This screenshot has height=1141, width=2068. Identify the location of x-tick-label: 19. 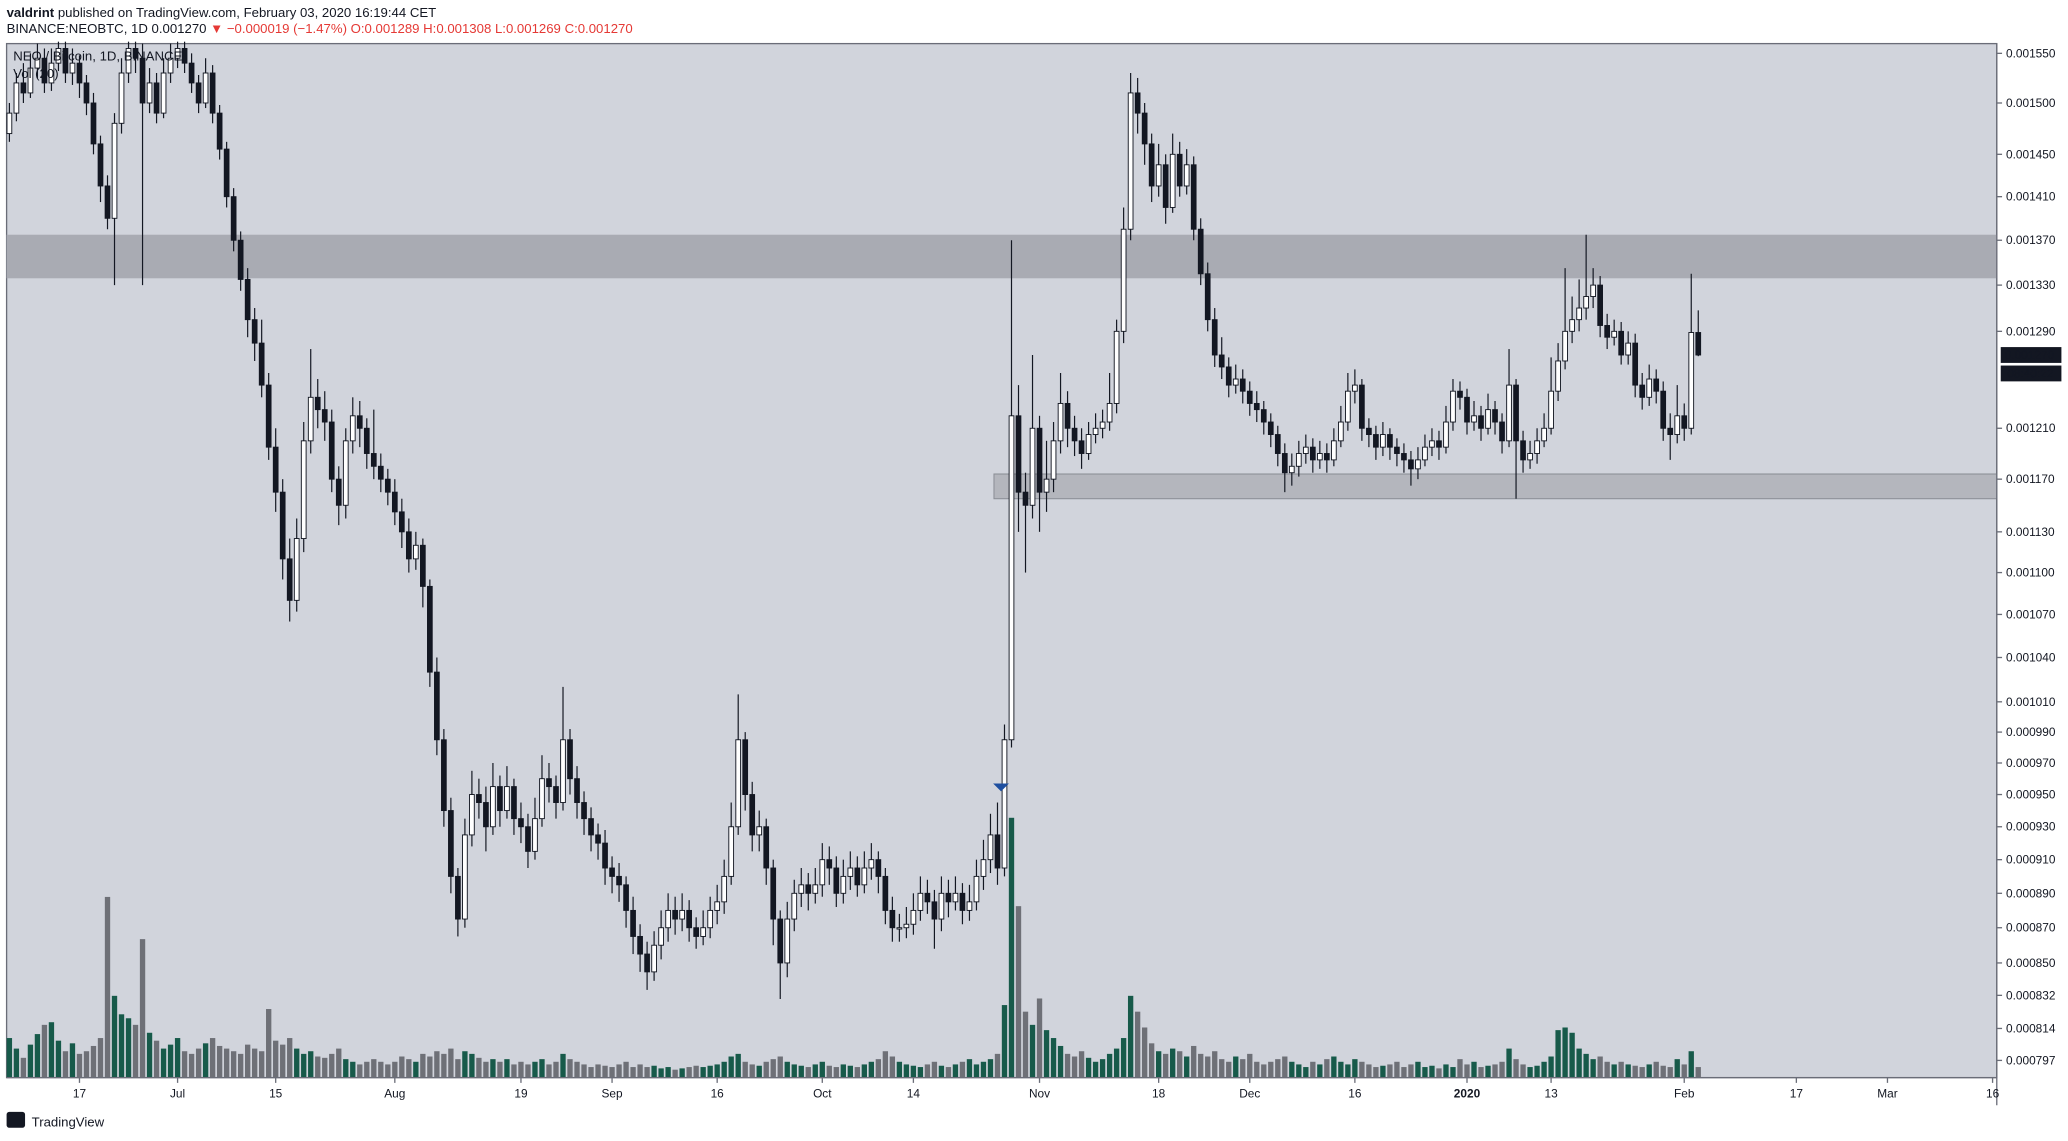
(521, 1093).